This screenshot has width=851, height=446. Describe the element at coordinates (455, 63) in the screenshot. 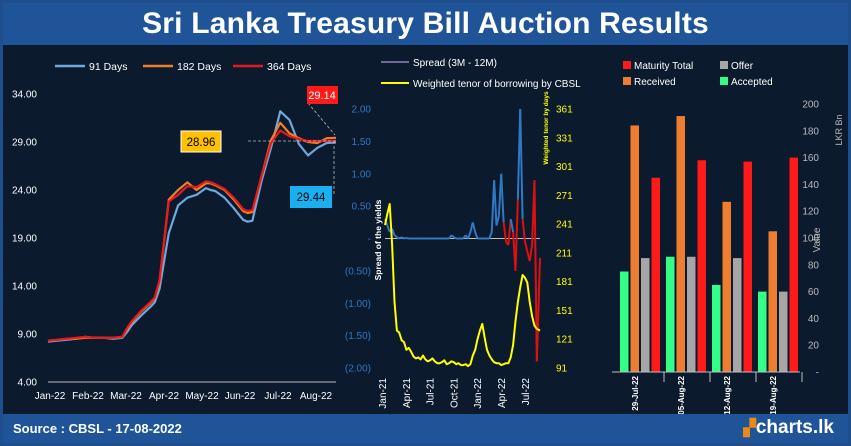

I see `legend-spread-label: Spread (3M - 12M)` at that location.